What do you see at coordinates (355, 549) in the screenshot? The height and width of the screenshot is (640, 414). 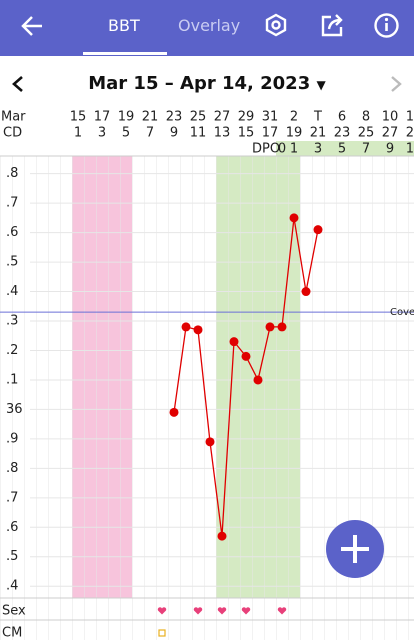 I see `add-button` at bounding box center [355, 549].